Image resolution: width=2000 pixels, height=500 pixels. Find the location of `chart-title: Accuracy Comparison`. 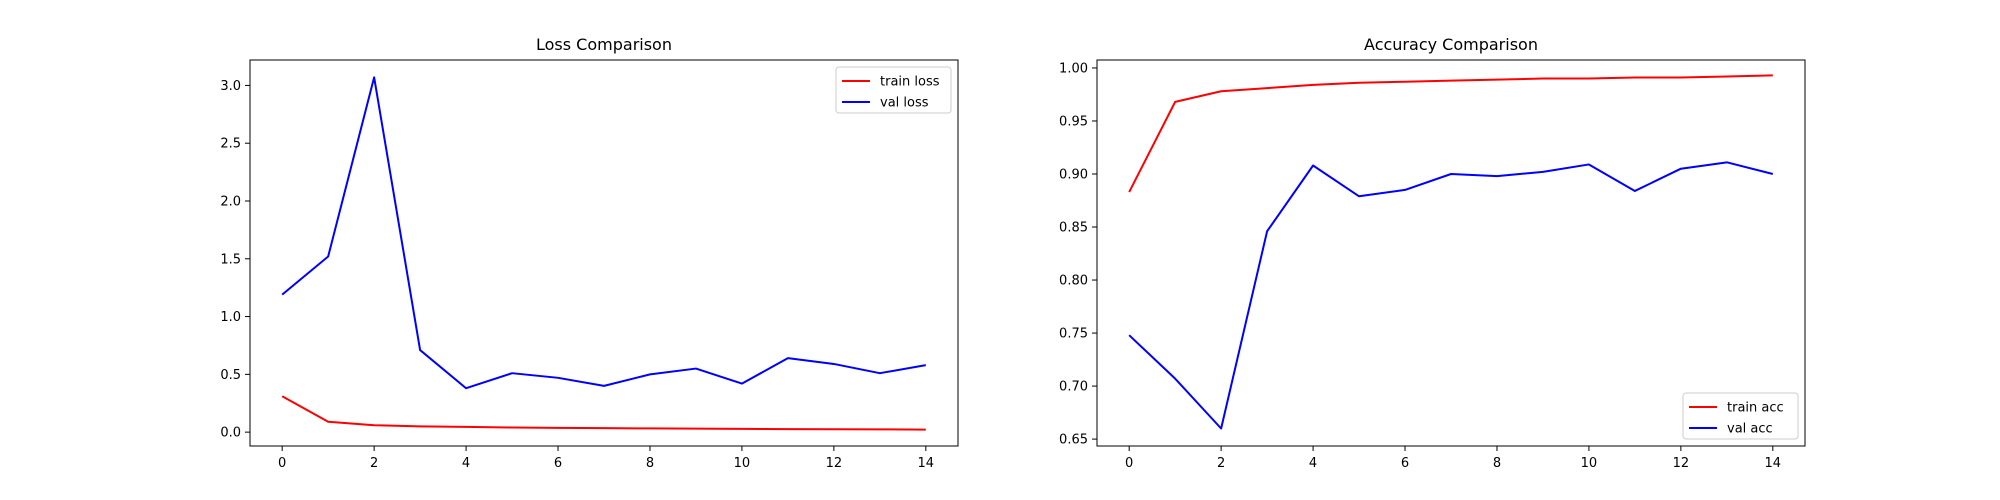

chart-title: Accuracy Comparison is located at coordinates (1451, 44).